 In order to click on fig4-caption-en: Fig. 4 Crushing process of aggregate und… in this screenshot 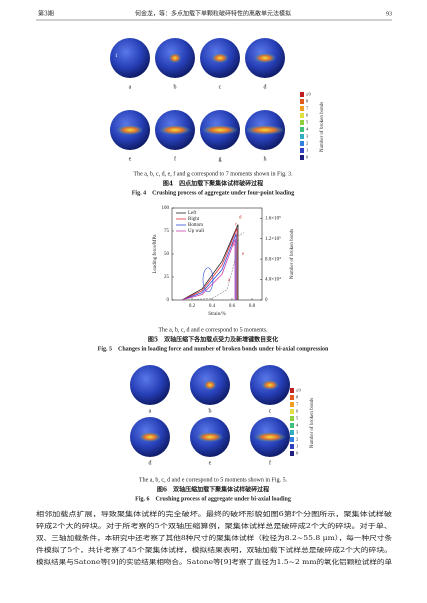, I will do `click(213, 193)`.